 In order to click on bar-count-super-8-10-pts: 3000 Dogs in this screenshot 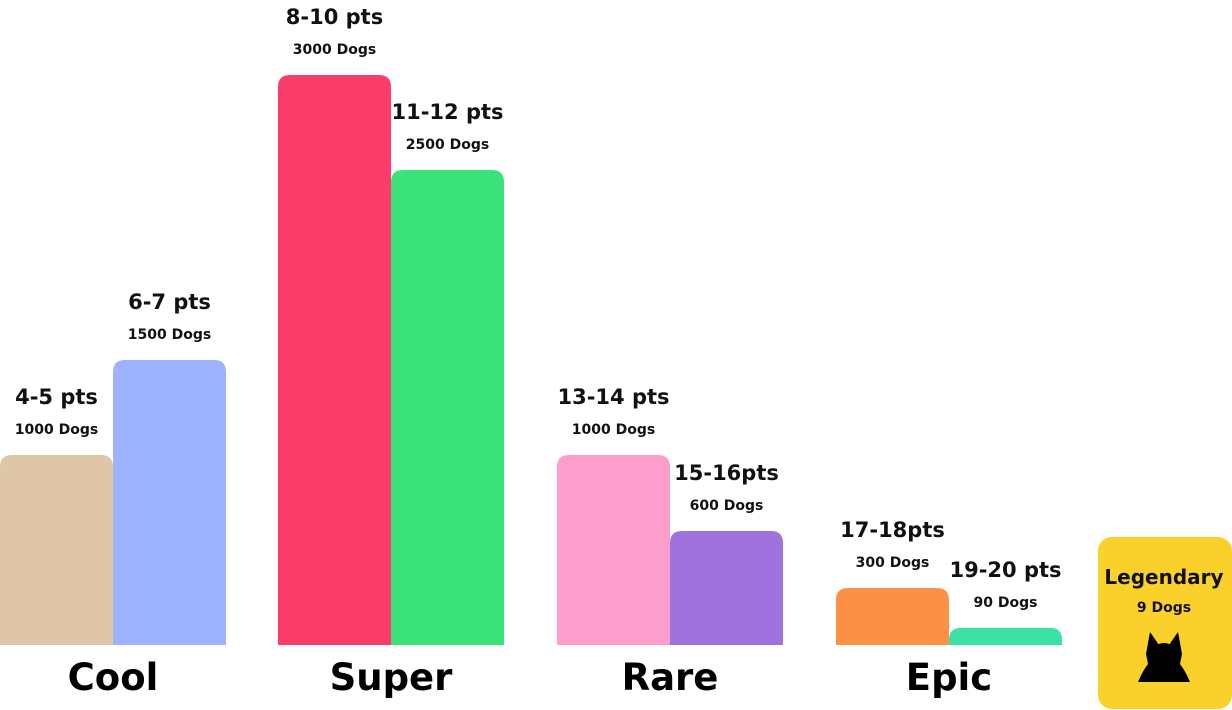, I will do `click(334, 50)`.